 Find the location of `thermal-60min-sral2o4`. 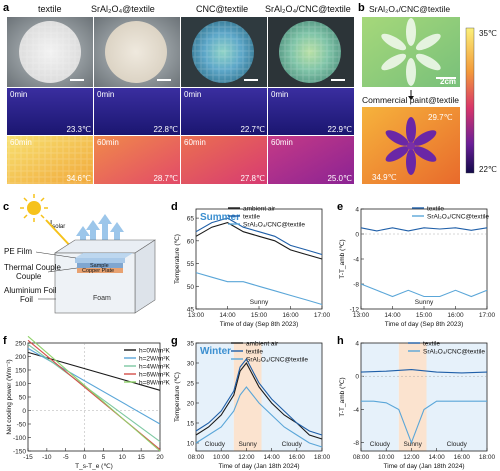

thermal-60min-sral2o4 is located at coordinates (137, 160).